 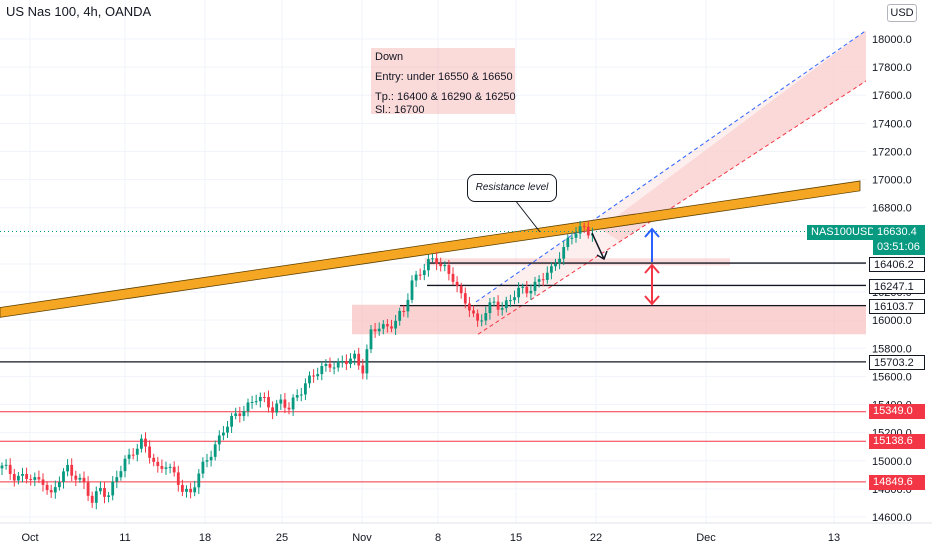 I want to click on price-tick-label: 16800.0, so click(x=892, y=209).